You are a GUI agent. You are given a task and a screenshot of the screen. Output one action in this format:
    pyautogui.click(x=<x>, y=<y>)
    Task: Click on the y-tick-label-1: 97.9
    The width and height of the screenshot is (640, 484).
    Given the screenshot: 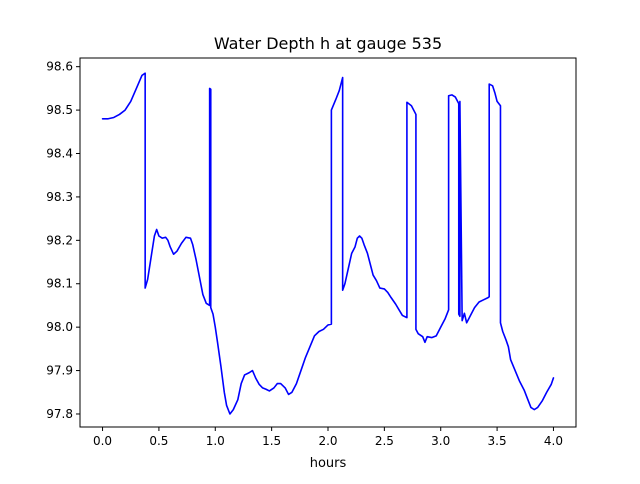 What is the action you would take?
    pyautogui.click(x=59, y=371)
    